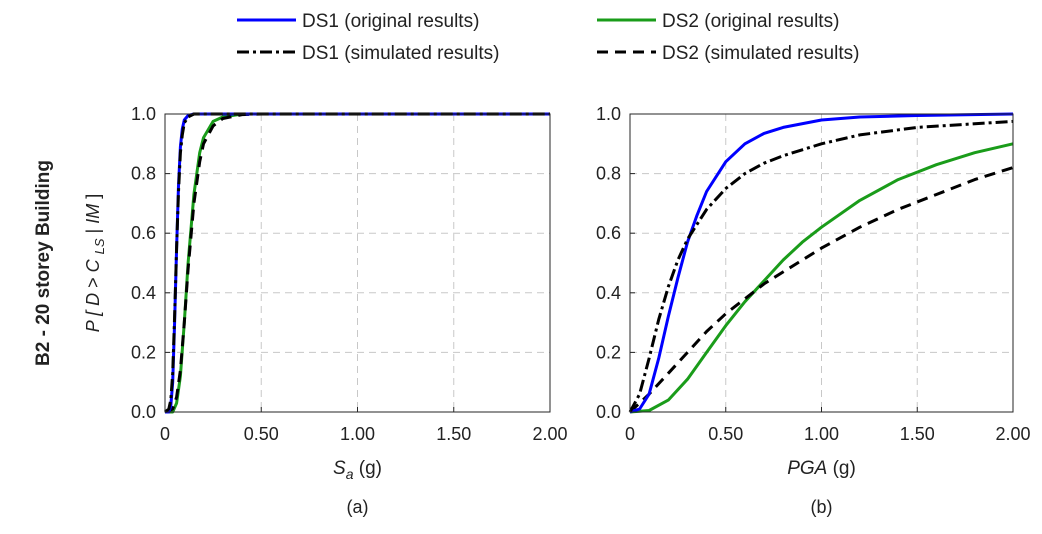  I want to click on y-axis-label-part: >, so click(93, 280).